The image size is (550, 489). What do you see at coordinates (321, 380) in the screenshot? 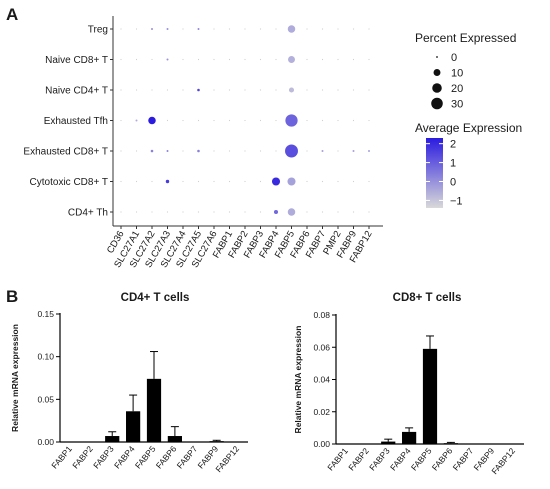
I see `y-tick-label: 0.04` at bounding box center [321, 380].